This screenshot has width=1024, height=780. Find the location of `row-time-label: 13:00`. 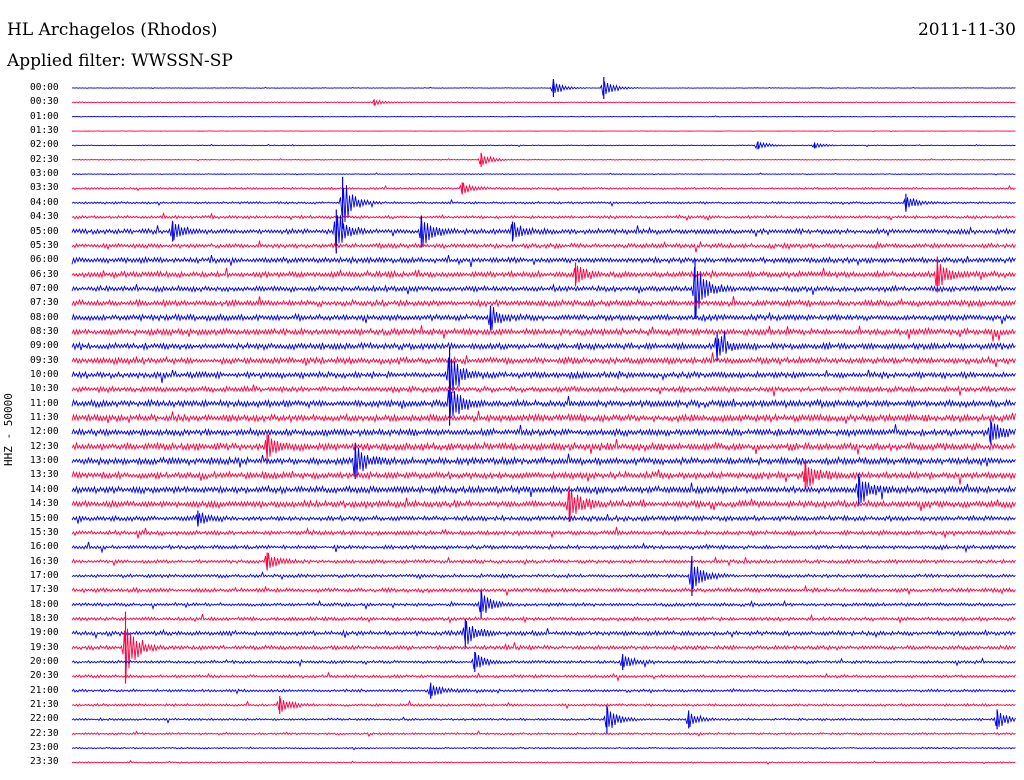

row-time-label: 13:00 is located at coordinates (44, 461).